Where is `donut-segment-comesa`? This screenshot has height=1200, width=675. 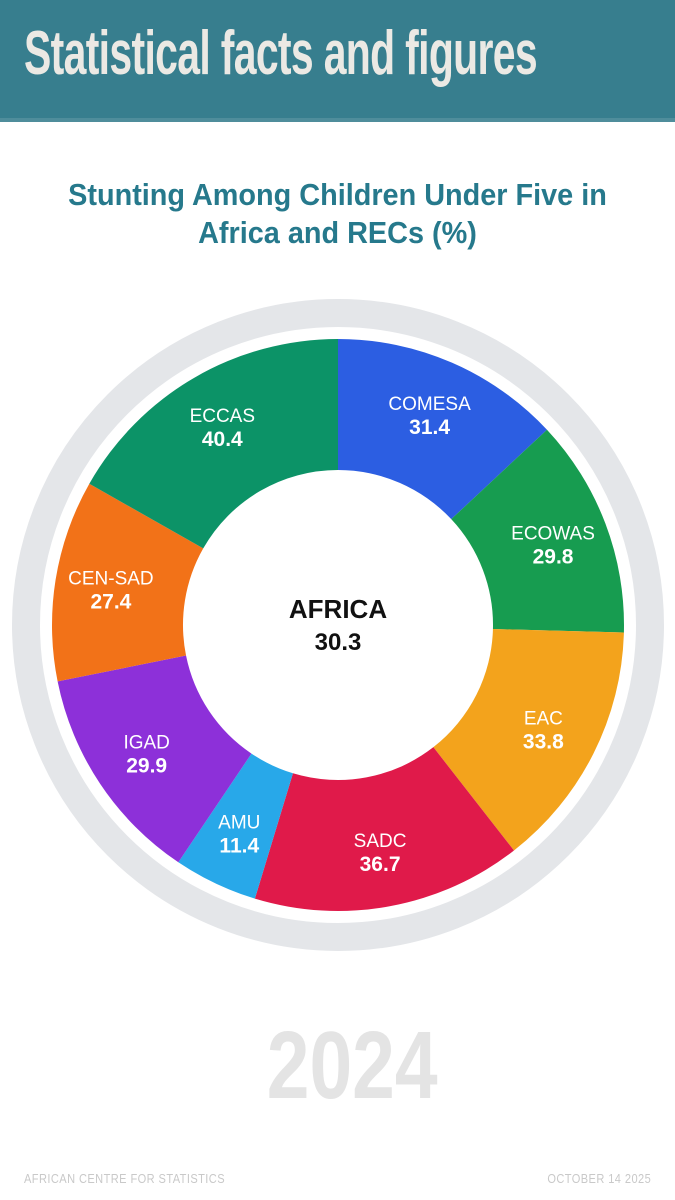 donut-segment-comesa is located at coordinates (442, 429).